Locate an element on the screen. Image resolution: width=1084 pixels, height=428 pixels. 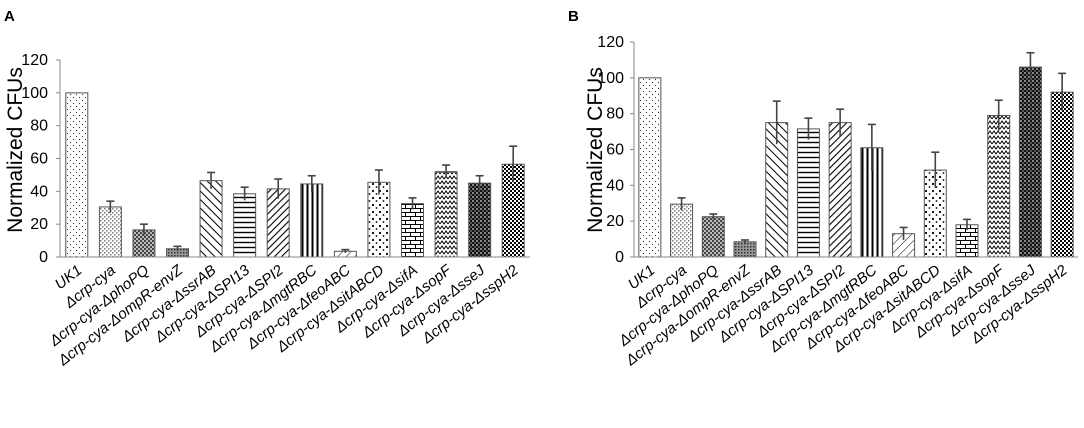
panel-letter-b: B is located at coordinates (573, 16).